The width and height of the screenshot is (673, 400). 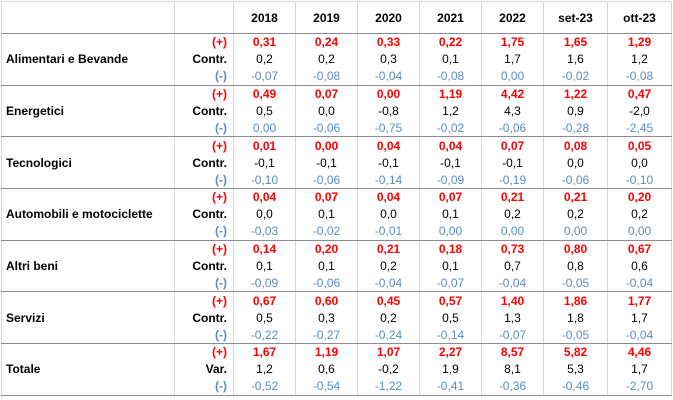 I want to click on row-contribution: Contr. 0,0 0,1 0,0 0,1 0,2 0,2 0,2, so click(x=337, y=214).